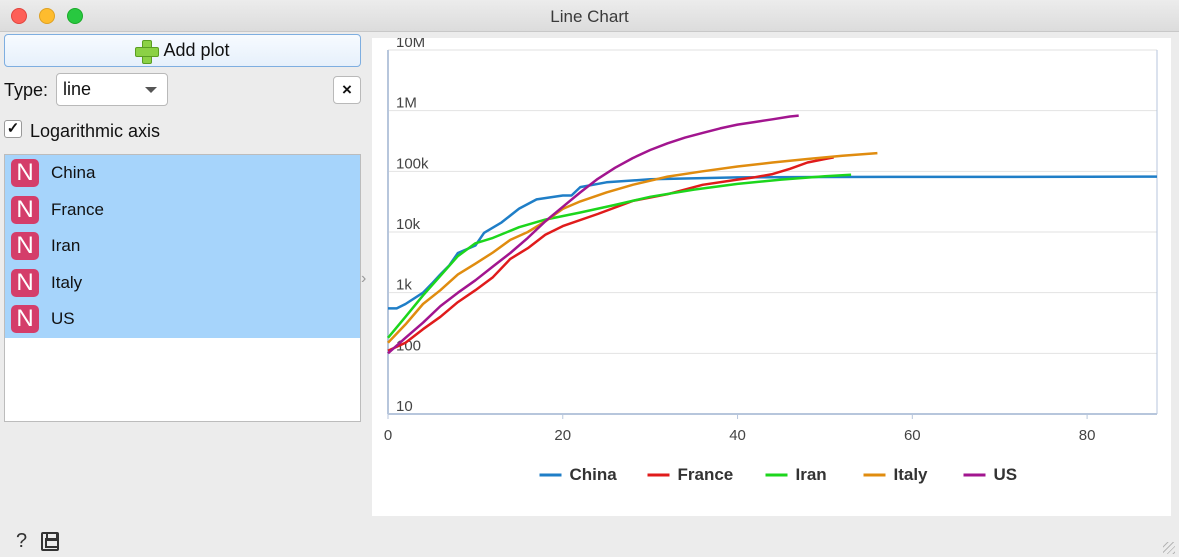 This screenshot has height=557, width=1179. Describe the element at coordinates (1169, 548) in the screenshot. I see `resize-grip` at that location.